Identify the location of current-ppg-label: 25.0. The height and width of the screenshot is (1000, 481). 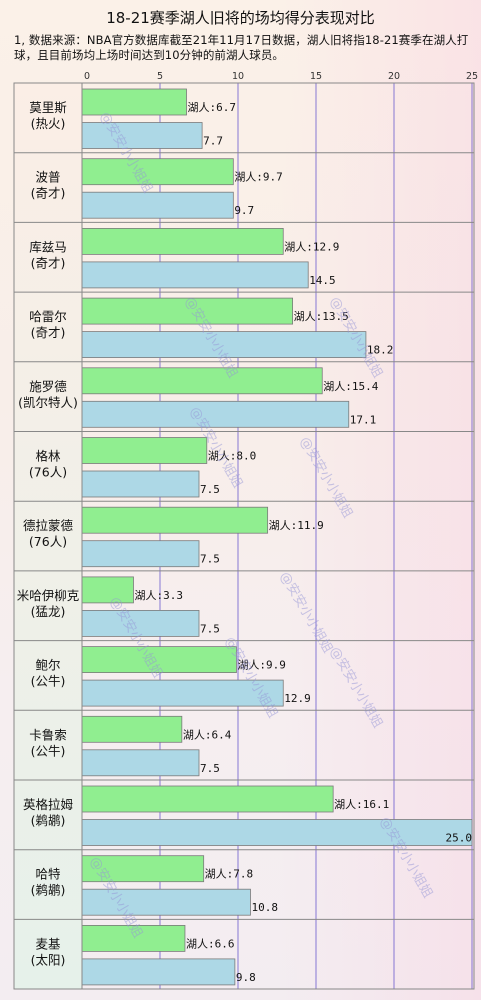
(459, 838).